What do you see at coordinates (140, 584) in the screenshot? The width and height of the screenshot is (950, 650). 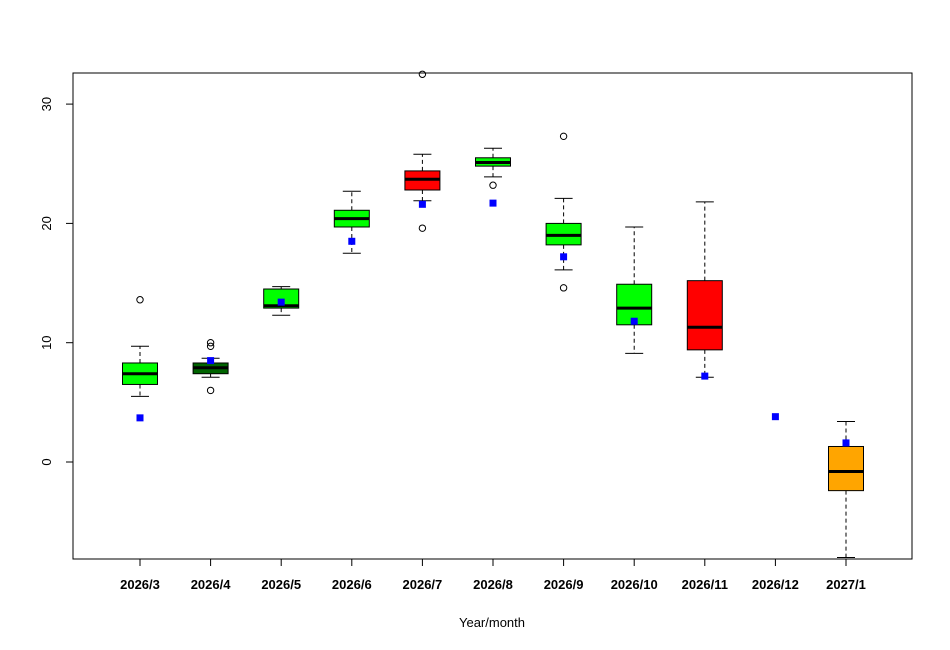 I see `x-tick-label: 2026/3` at bounding box center [140, 584].